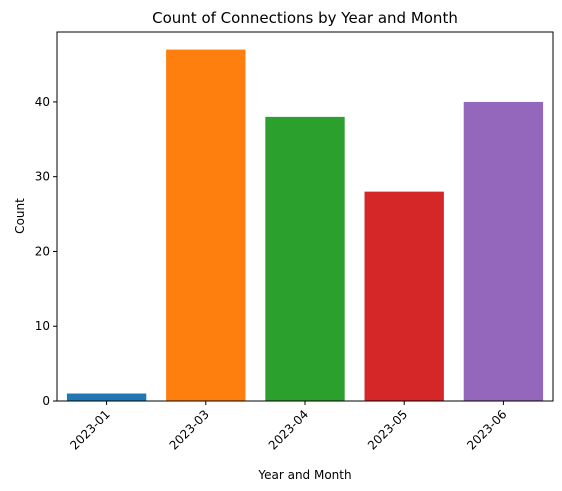 Image resolution: width=562 pixels, height=491 pixels. Describe the element at coordinates (288, 429) in the screenshot. I see `x-tick-label: 2023-04` at that location.